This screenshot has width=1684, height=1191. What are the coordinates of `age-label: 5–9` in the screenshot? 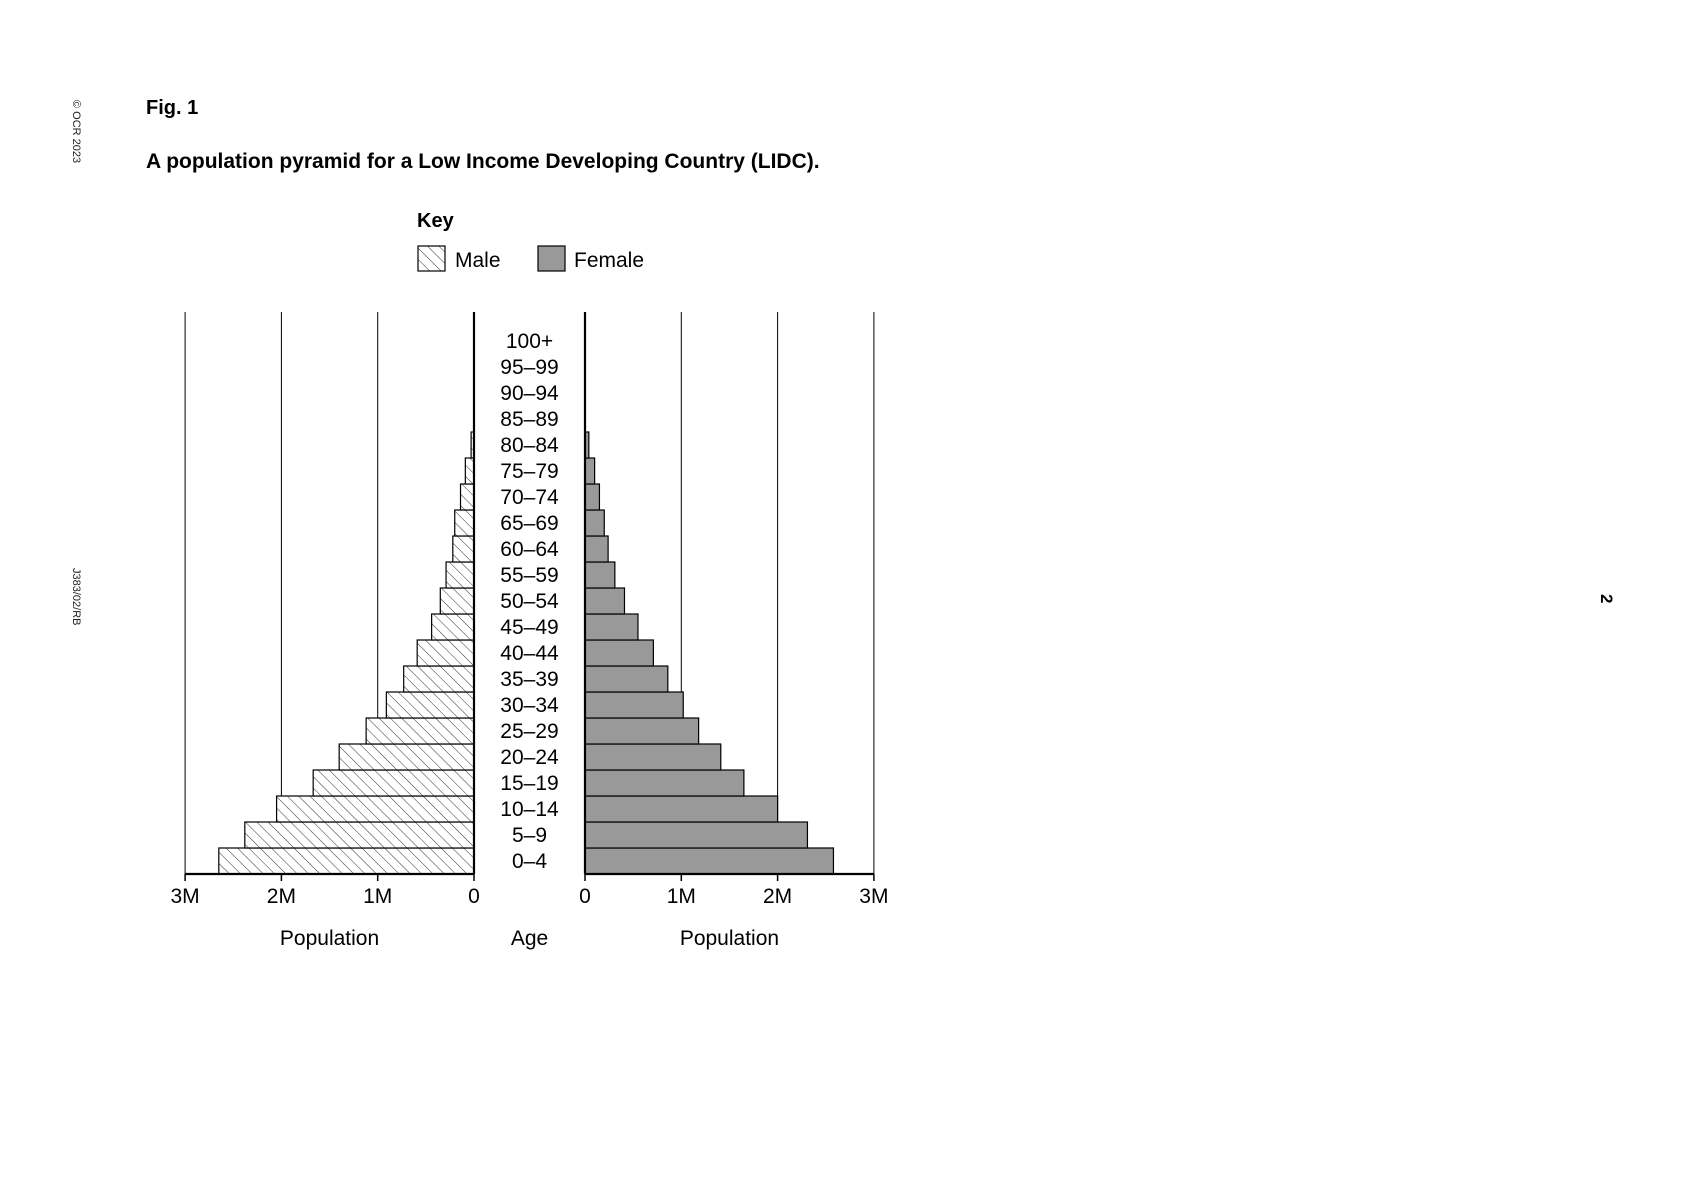 It's located at (529, 835).